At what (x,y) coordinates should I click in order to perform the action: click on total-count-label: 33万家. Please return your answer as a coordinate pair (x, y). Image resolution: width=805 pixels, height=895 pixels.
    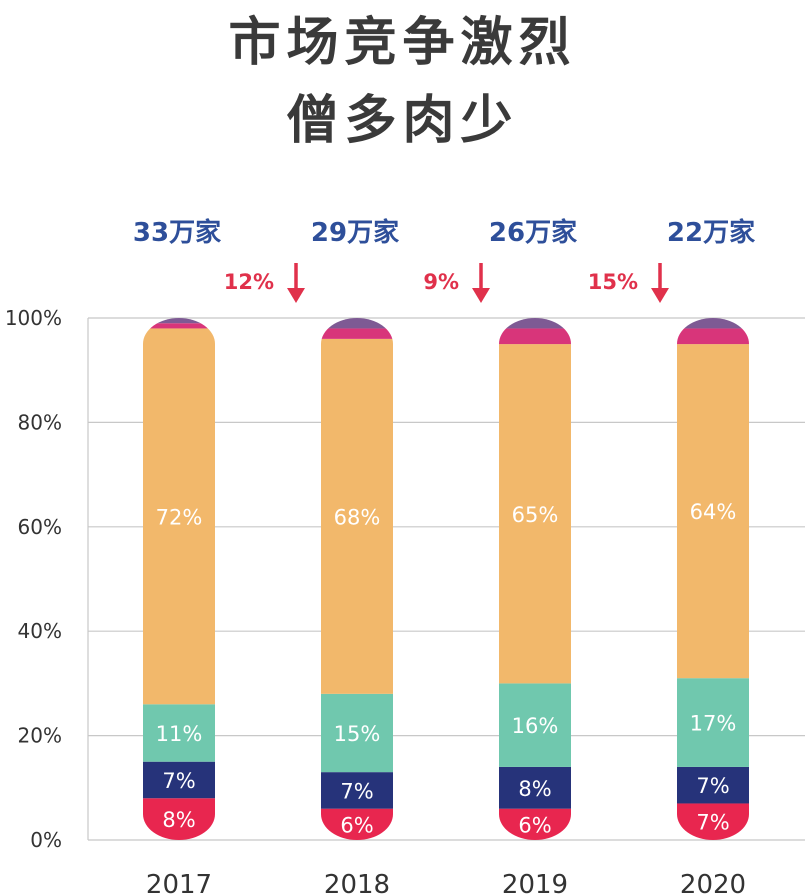
    Looking at the image, I should click on (177, 232).